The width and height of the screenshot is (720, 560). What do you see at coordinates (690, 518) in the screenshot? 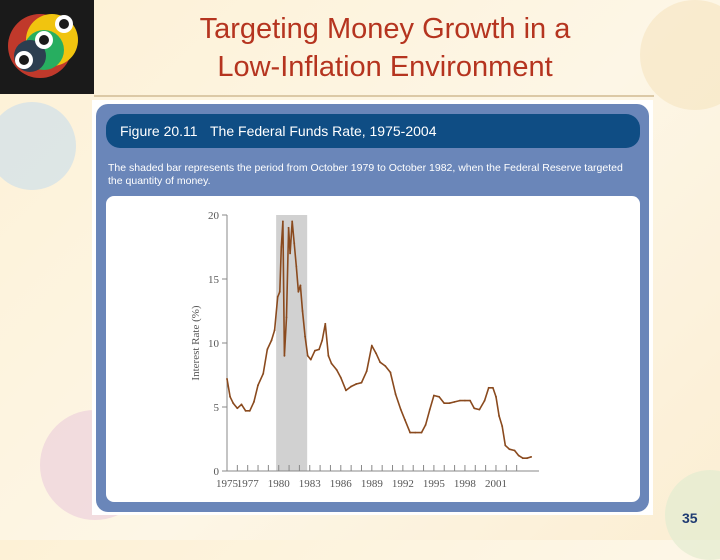
I see `page-number: 35` at bounding box center [690, 518].